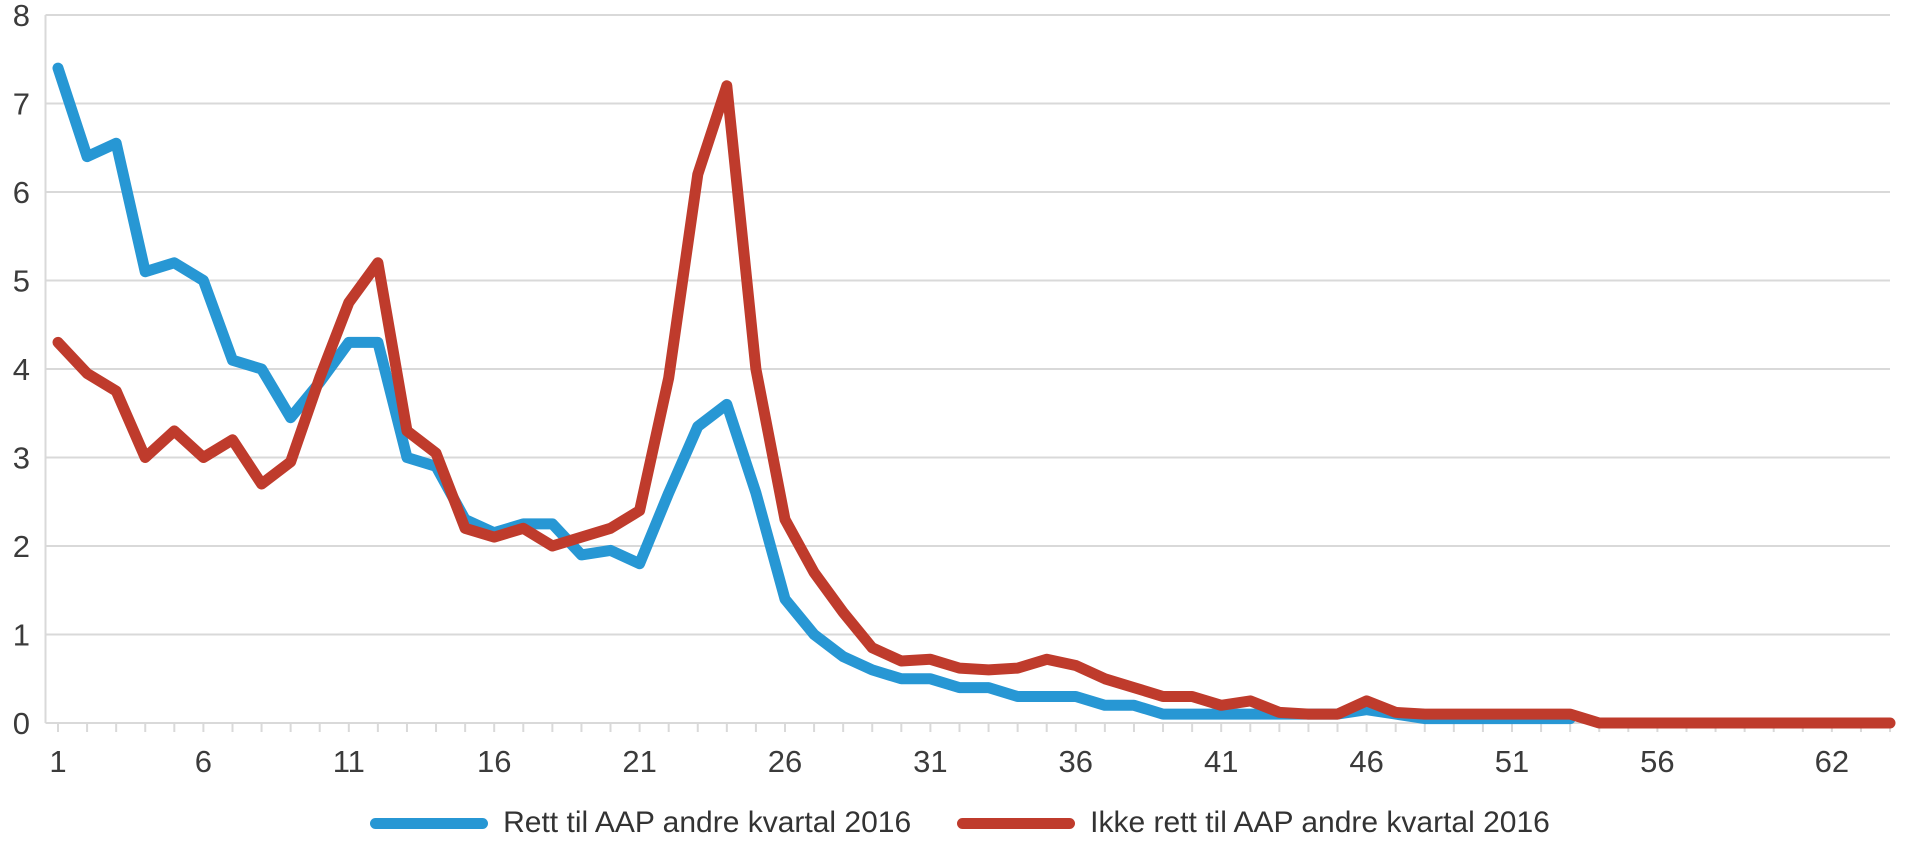 The height and width of the screenshot is (860, 1920). I want to click on y-axis-label: 4, so click(21, 369).